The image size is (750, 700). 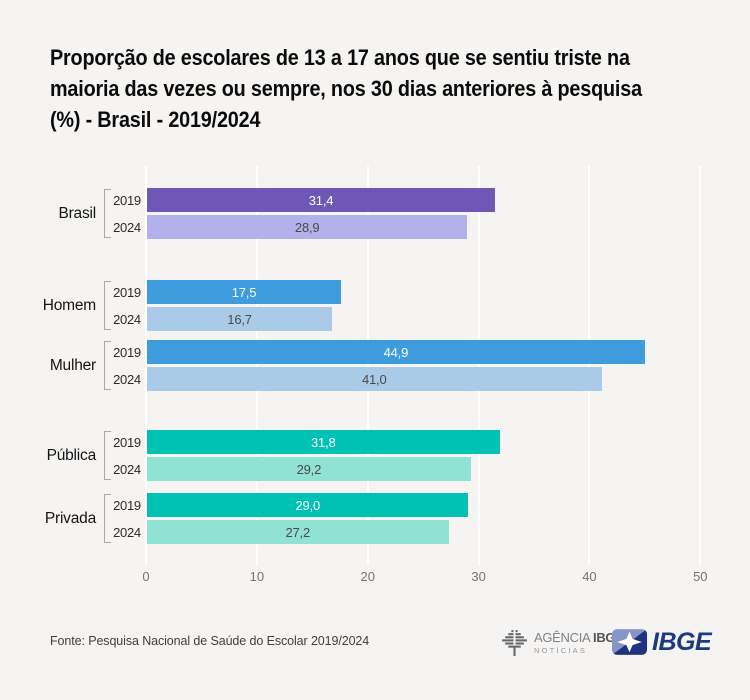 I want to click on category-label-homem: Homem, so click(x=69, y=305).